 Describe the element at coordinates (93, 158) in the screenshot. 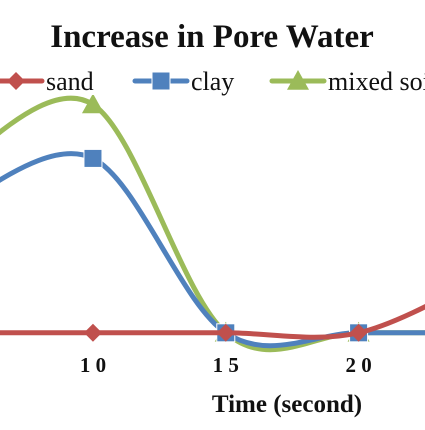

I see `data-point-clay` at that location.